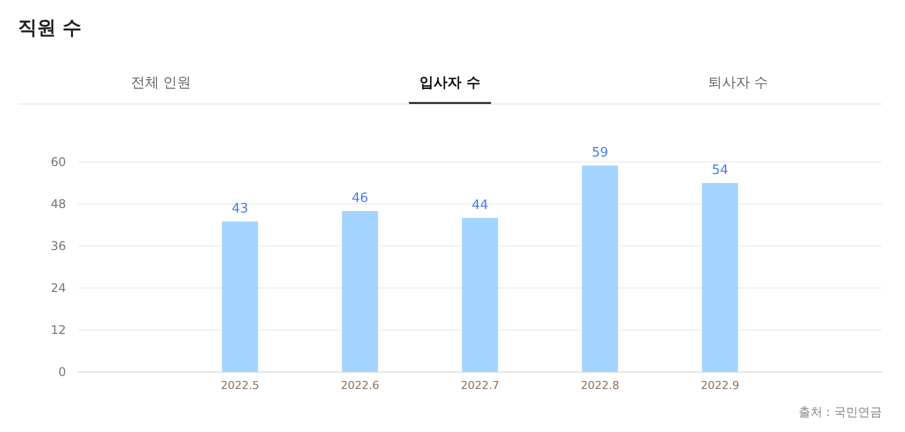 Image resolution: width=905 pixels, height=432 pixels. What do you see at coordinates (58, 288) in the screenshot?
I see `y-tick-label: 24` at bounding box center [58, 288].